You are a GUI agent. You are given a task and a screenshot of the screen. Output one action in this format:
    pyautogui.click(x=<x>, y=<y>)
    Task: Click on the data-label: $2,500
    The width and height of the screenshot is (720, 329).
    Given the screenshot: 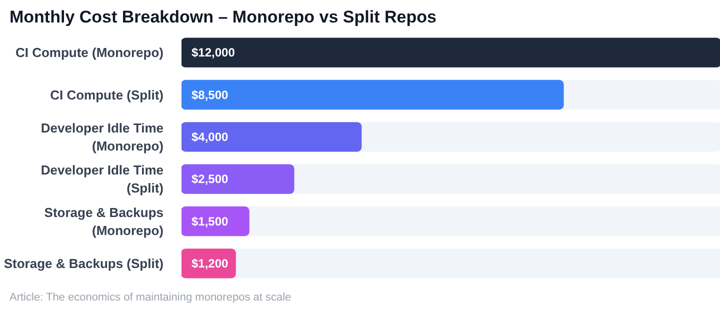 What is the action you would take?
    pyautogui.click(x=210, y=179)
    